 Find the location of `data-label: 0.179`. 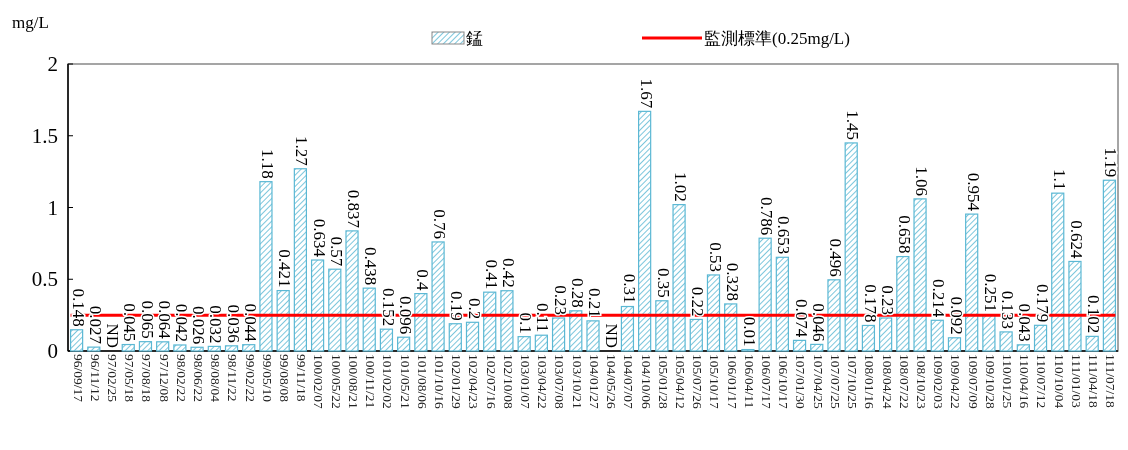

data-label: 0.179 is located at coordinates (1042, 303).